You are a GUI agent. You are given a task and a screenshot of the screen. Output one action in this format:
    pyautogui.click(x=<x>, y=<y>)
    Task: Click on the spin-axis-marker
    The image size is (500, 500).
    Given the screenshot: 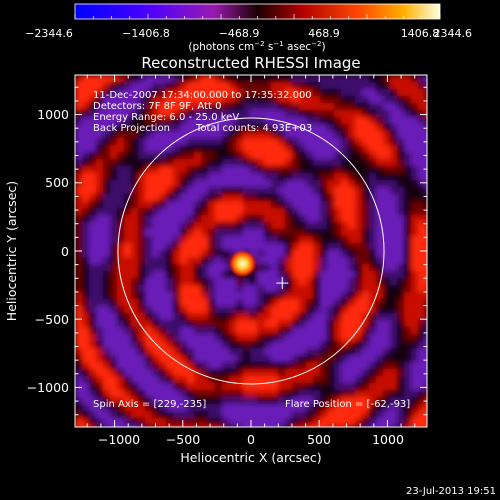 What is the action you would take?
    pyautogui.click(x=282, y=283)
    